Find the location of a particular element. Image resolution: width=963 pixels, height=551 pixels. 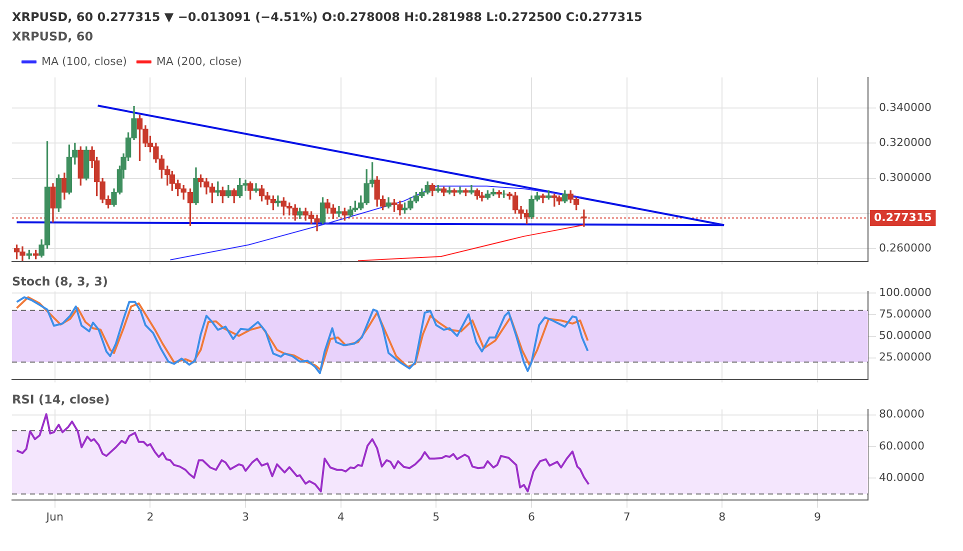

y-tick-label: 0.300000 is located at coordinates (905, 177).